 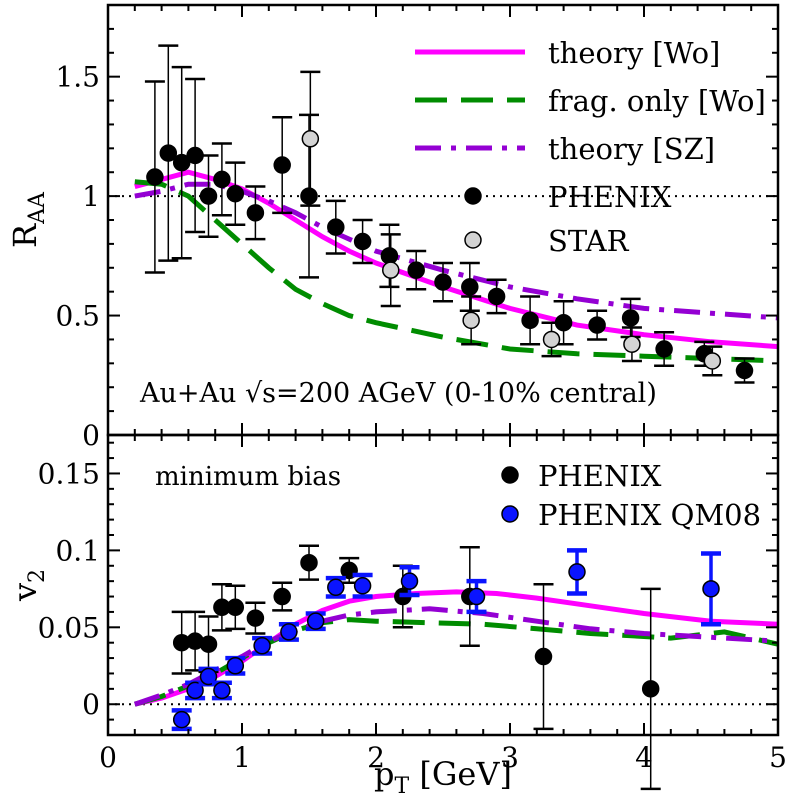 I want to click on legend-label: frag. only [Wo], so click(x=657, y=101).